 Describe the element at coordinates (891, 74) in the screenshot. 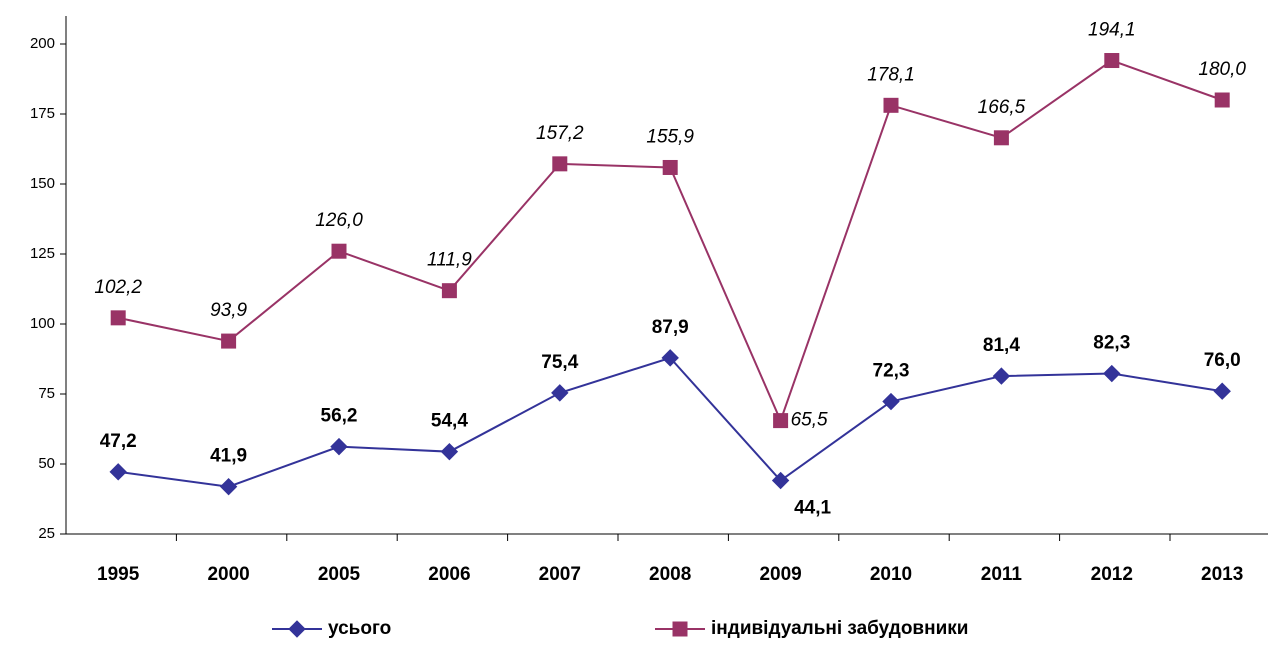

I see `data-label: 178,1` at that location.